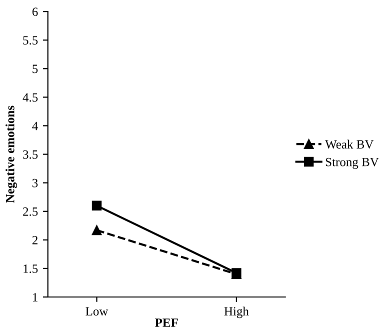 The image size is (383, 330). I want to click on y-tick-label: 2, so click(35, 240).